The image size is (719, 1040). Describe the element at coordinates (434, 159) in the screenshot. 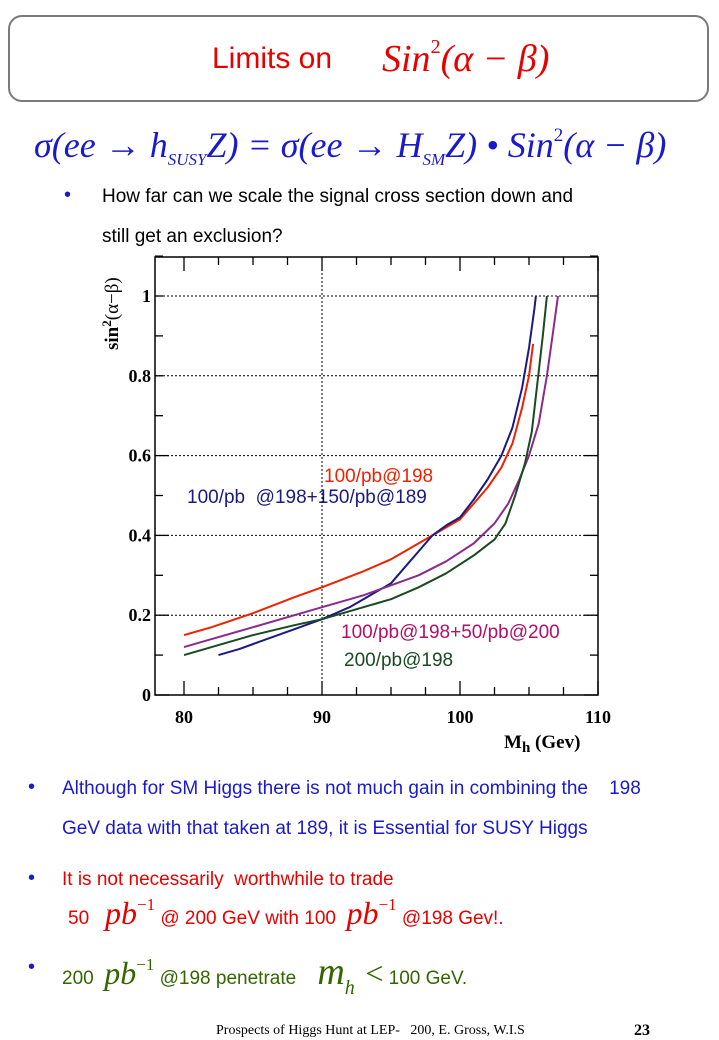

I see `formula-sub: SM` at that location.